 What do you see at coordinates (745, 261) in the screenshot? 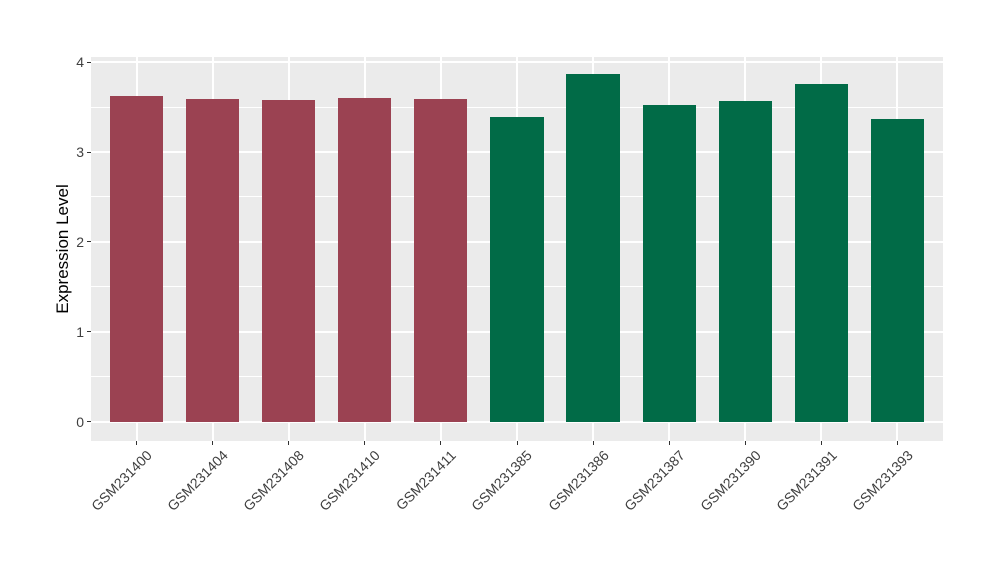
I see `bar-GSM231390` at bounding box center [745, 261].